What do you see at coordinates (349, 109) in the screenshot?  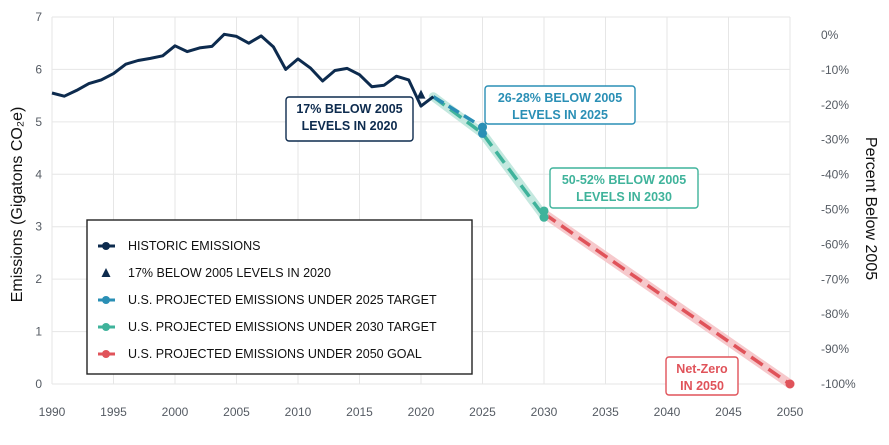 I see `annotation-text: 17% BELOW 2005` at bounding box center [349, 109].